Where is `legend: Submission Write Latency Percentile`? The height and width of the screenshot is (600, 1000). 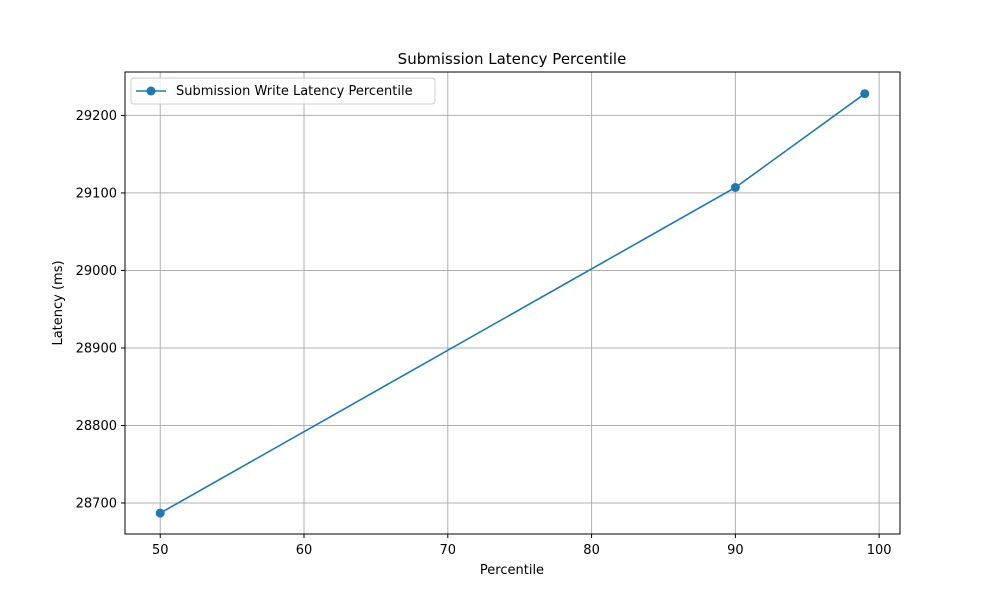 legend: Submission Write Latency Percentile is located at coordinates (283, 91).